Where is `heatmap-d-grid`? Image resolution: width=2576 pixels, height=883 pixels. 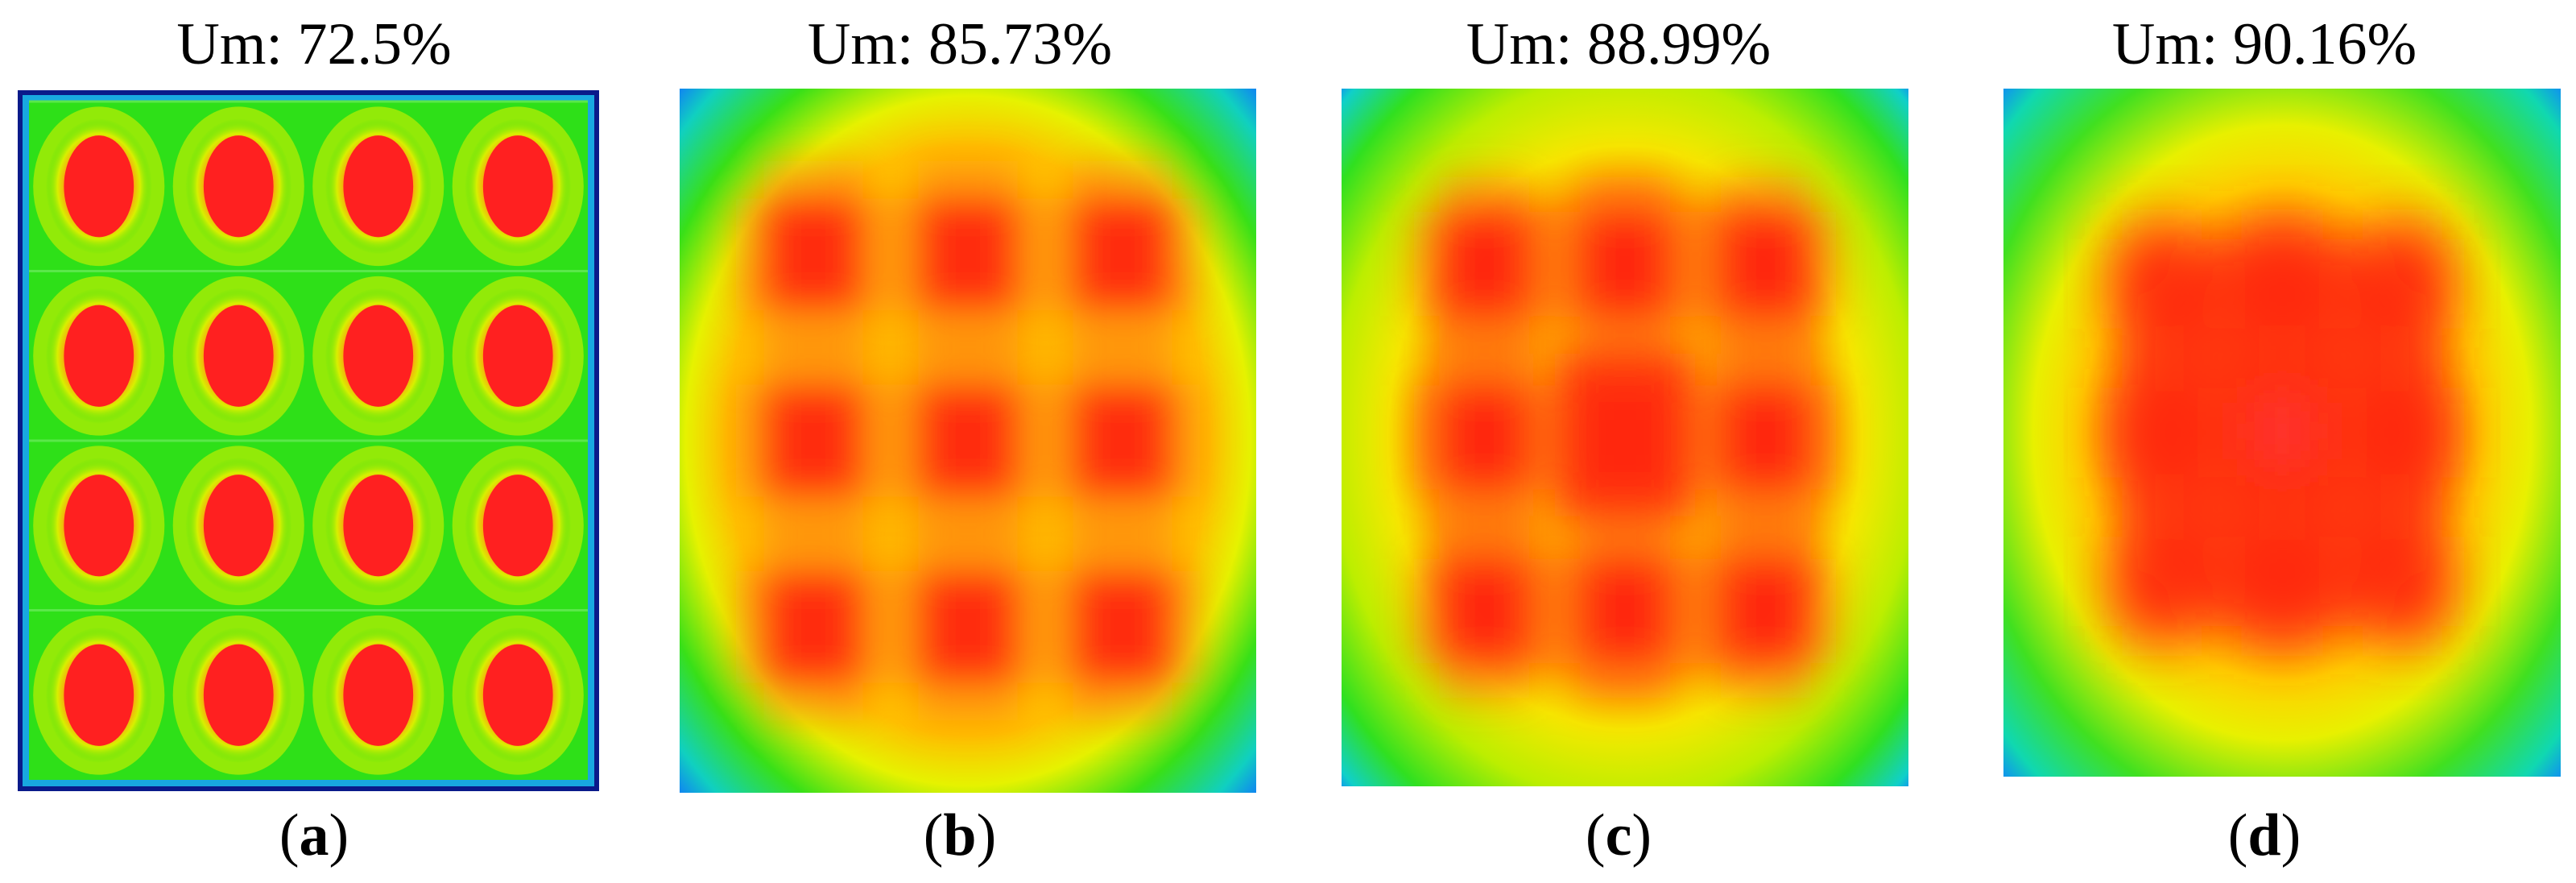
heatmap-d-grid is located at coordinates (2282, 433).